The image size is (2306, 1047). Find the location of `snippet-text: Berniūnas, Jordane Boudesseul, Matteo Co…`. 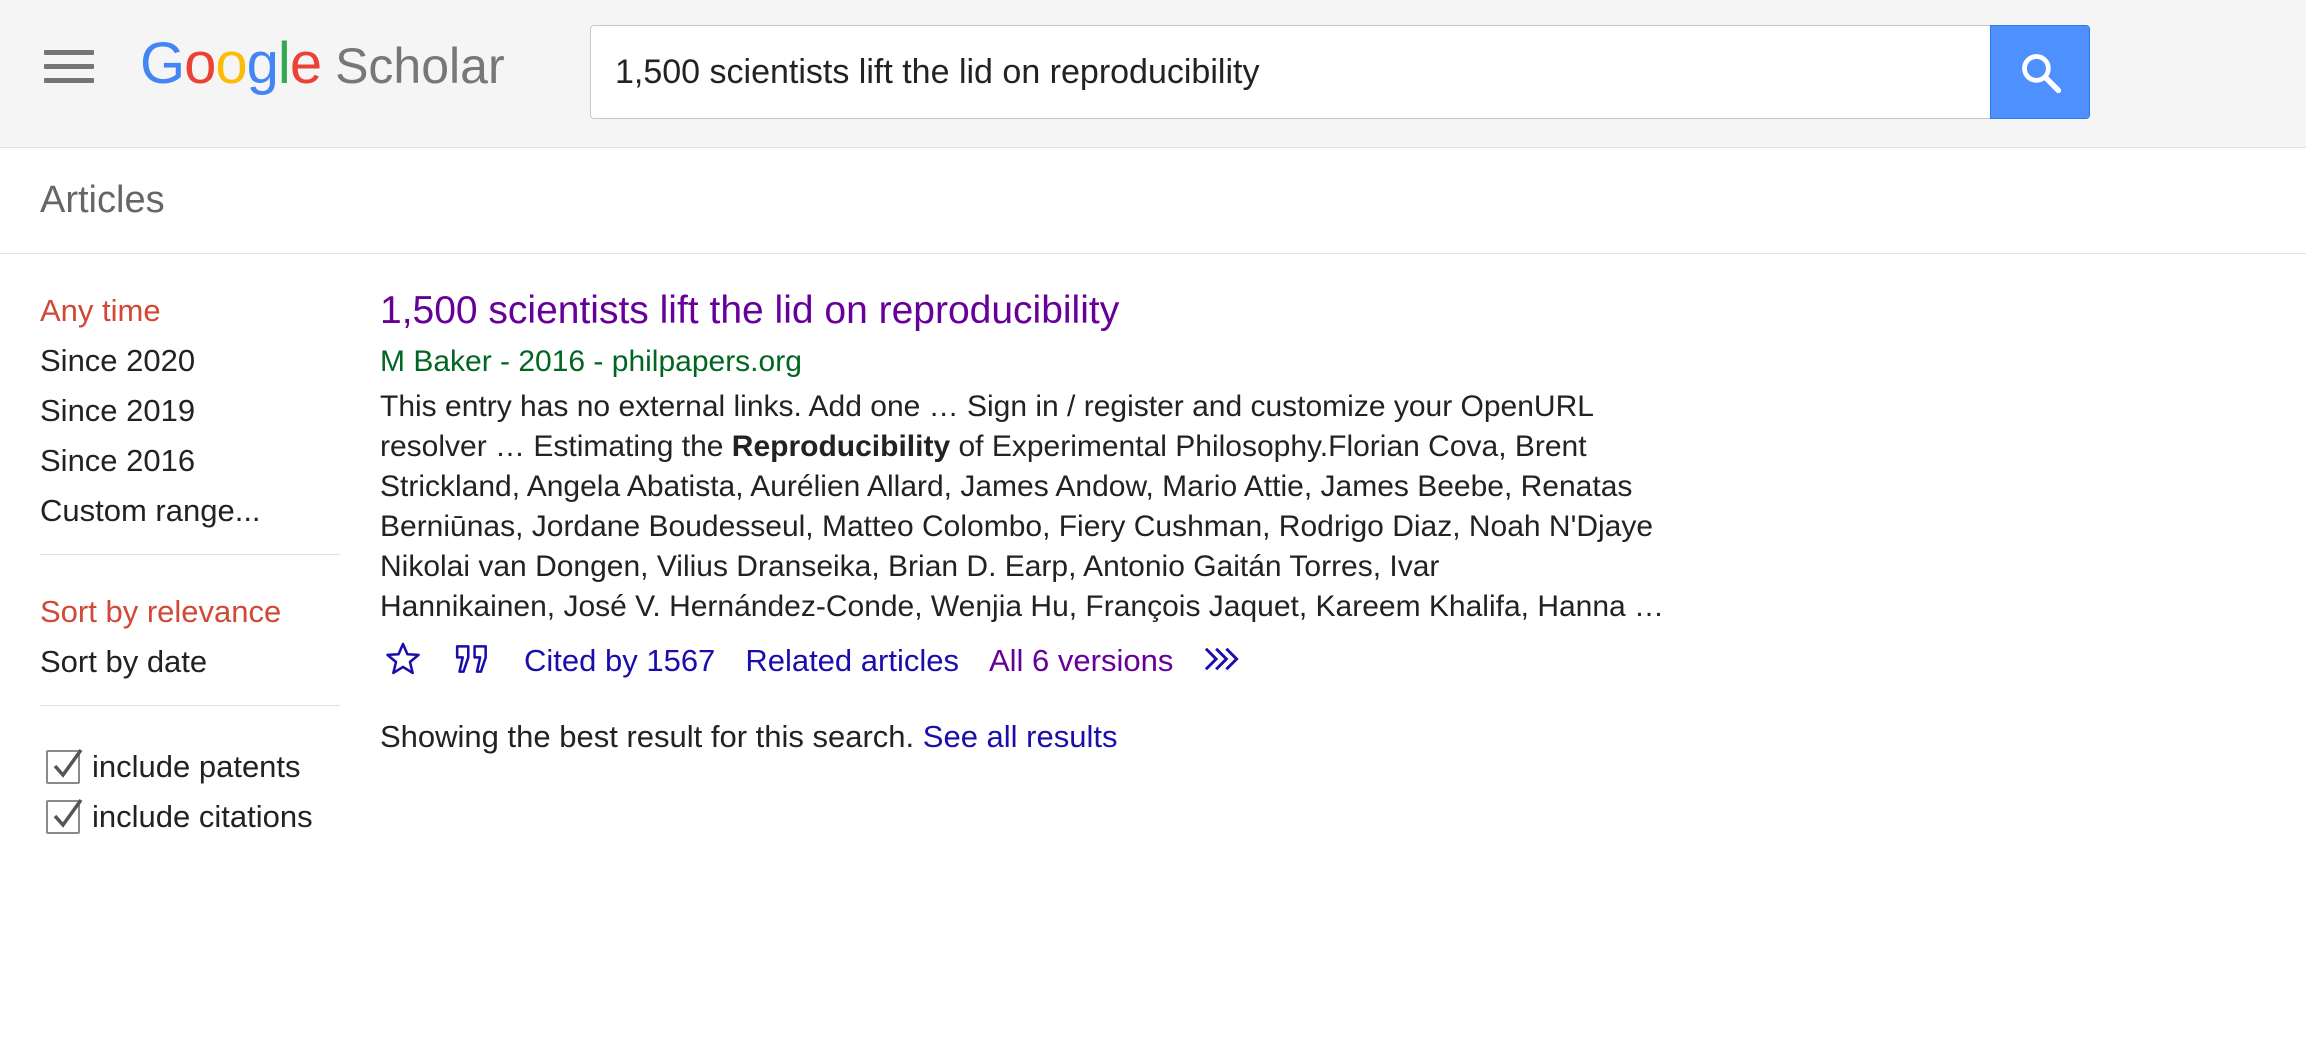

snippet-text: Berniūnas, Jordane Boudesseul, Matteo Co… is located at coordinates (1017, 526).